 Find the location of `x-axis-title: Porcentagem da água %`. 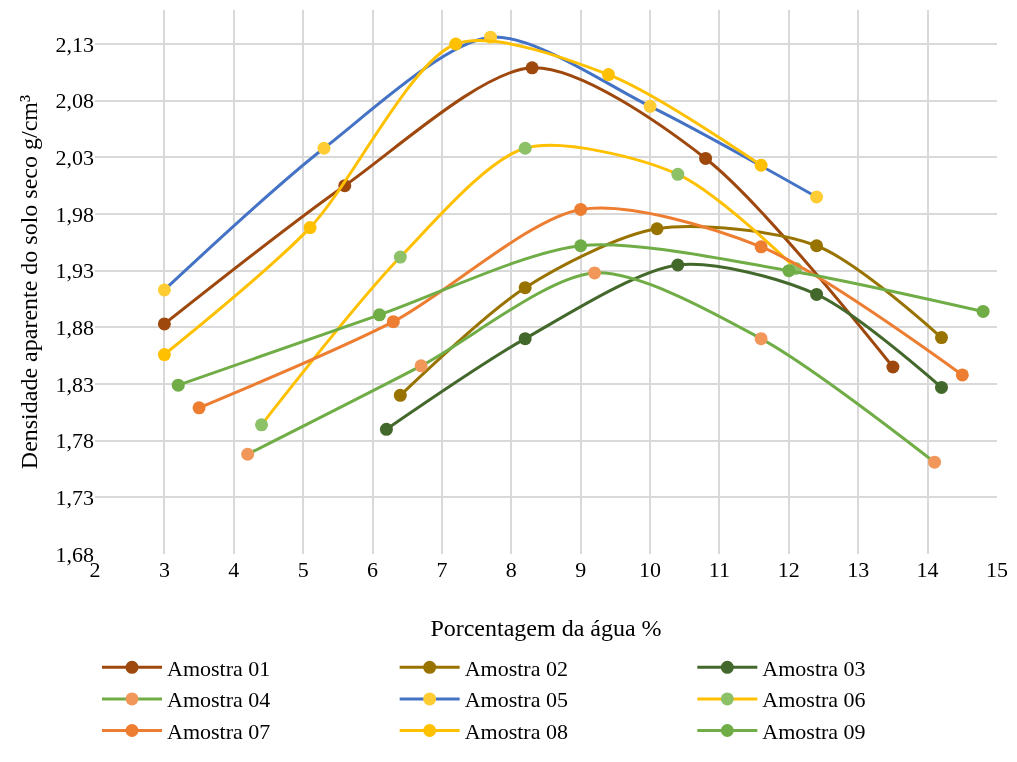

x-axis-title: Porcentagem da água % is located at coordinates (546, 628).